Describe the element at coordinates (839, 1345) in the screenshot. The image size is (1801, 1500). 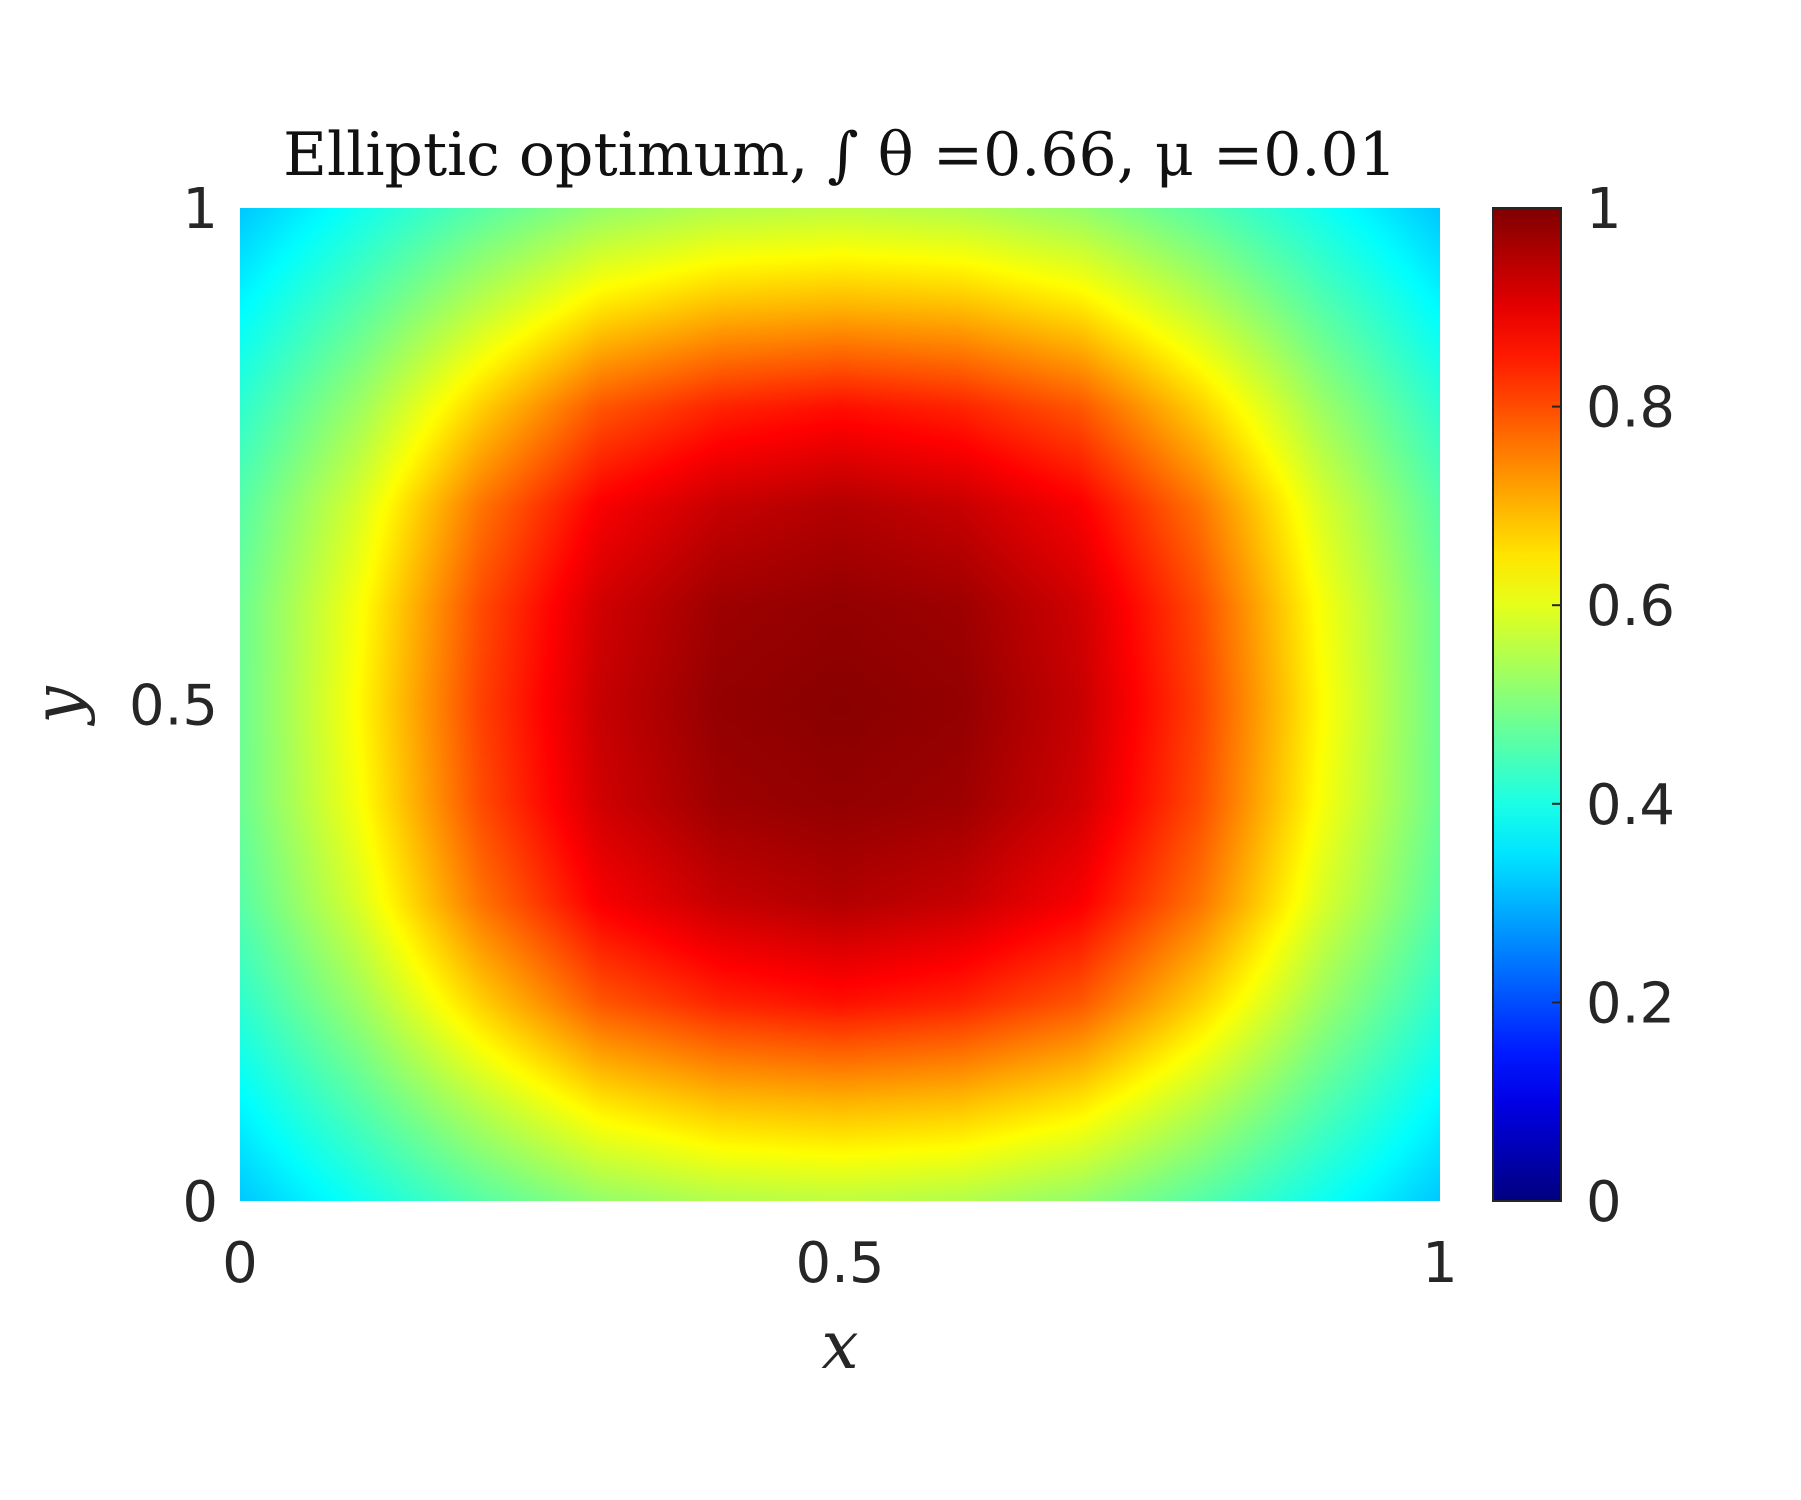
I see `x-axis-label: x` at that location.